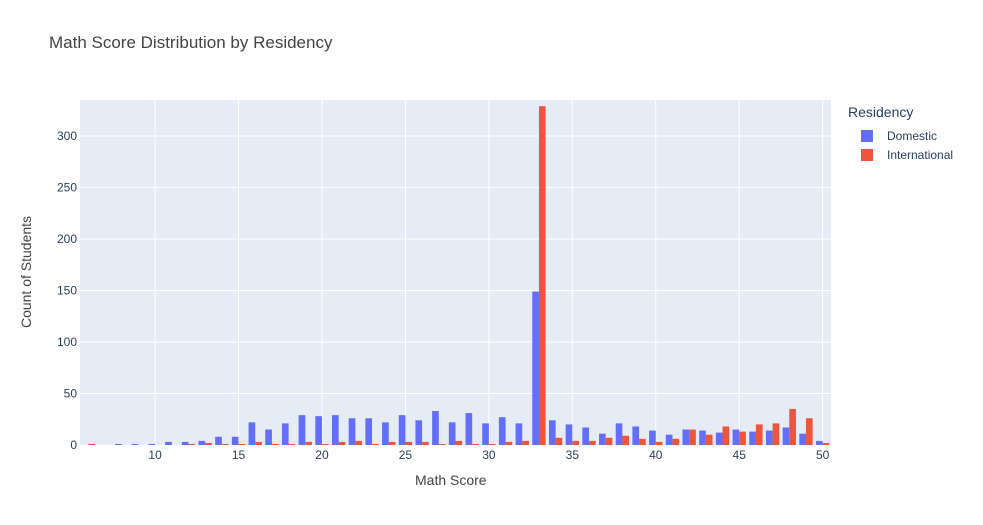 The width and height of the screenshot is (983, 525). I want to click on y-tick-label: 100, so click(67, 342).